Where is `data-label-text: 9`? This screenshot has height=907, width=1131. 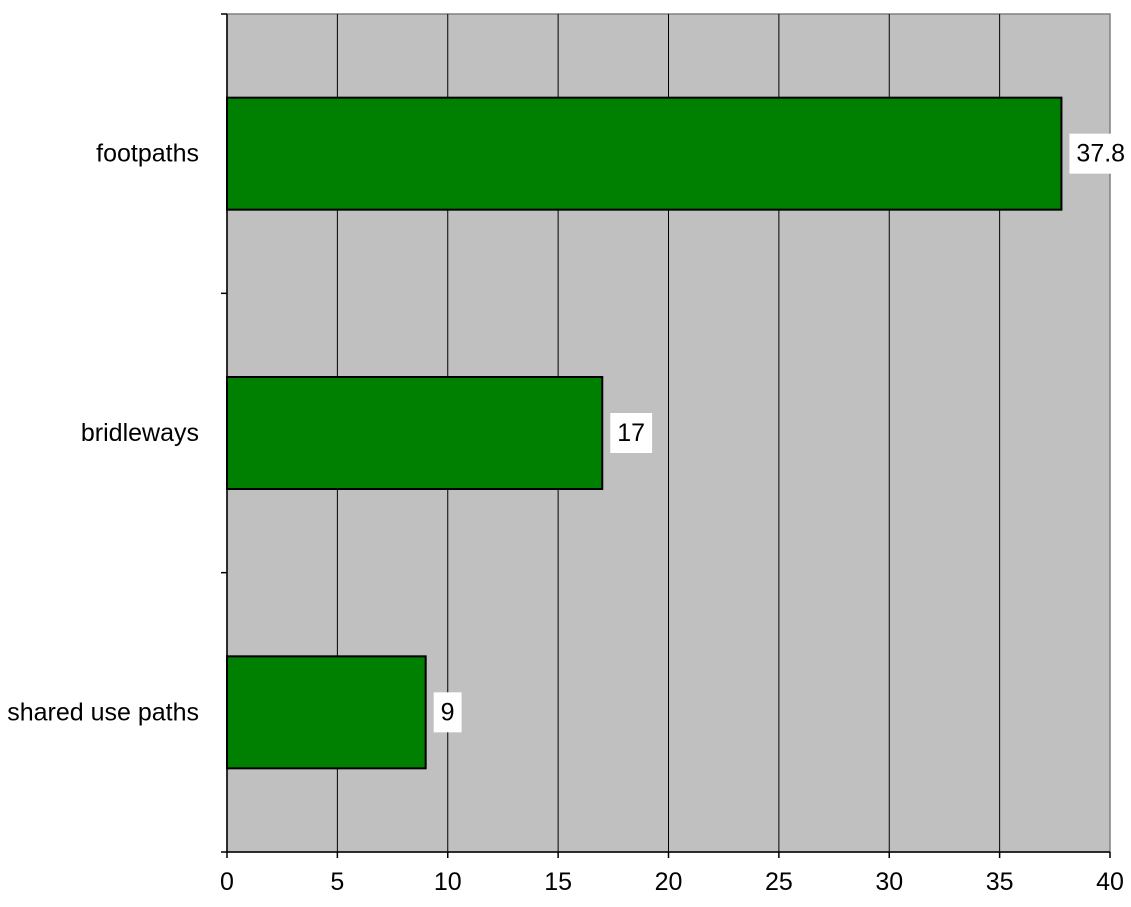
data-label-text: 9 is located at coordinates (448, 712).